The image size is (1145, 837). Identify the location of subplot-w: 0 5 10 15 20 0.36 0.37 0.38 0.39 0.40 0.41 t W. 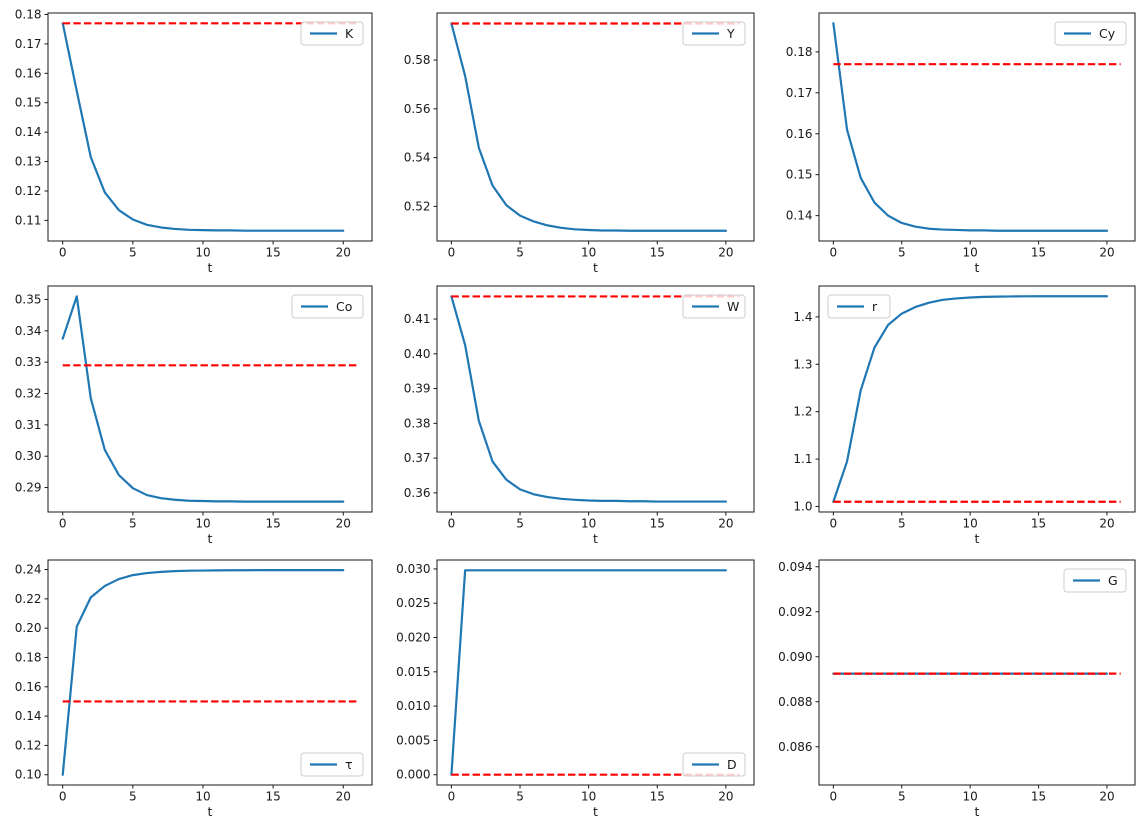
(573, 418).